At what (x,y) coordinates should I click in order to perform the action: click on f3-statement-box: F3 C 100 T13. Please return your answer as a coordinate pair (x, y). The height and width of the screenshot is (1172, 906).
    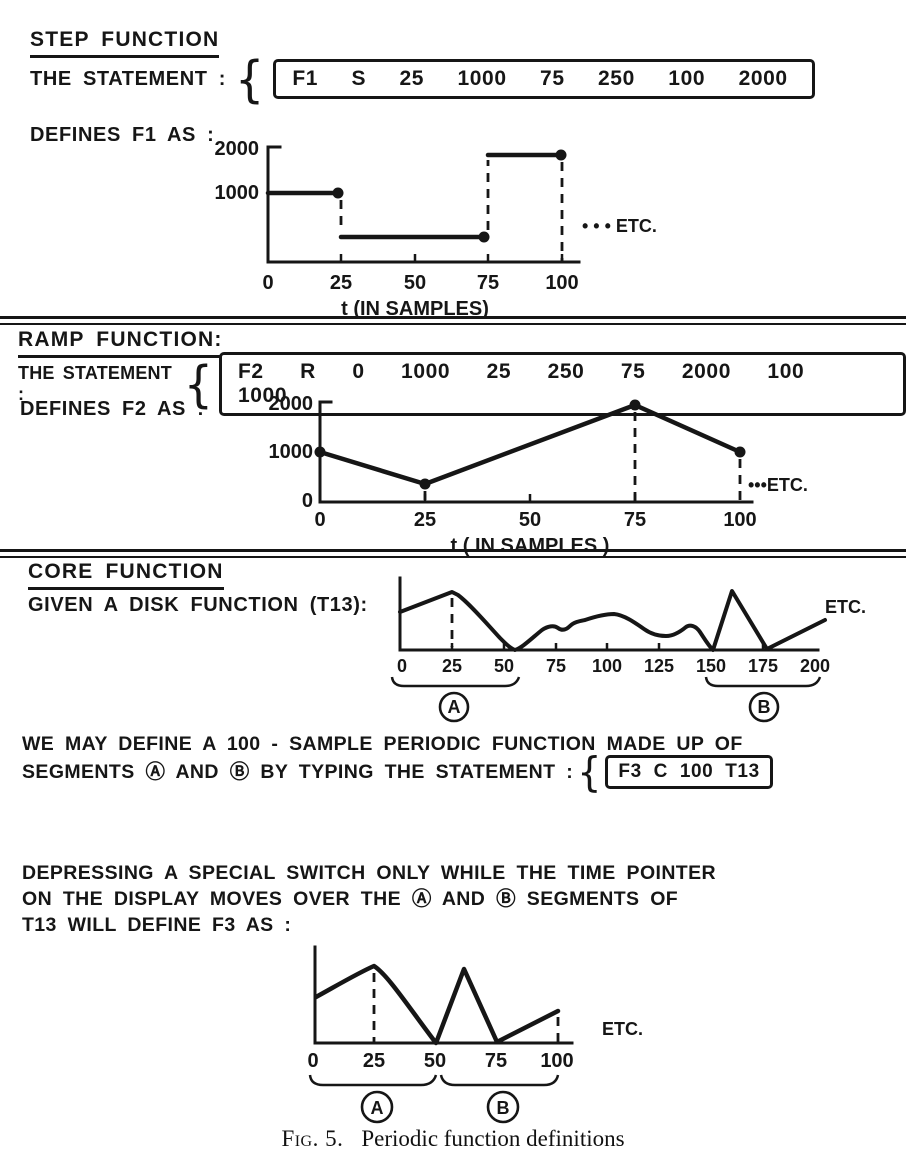
    Looking at the image, I should click on (689, 772).